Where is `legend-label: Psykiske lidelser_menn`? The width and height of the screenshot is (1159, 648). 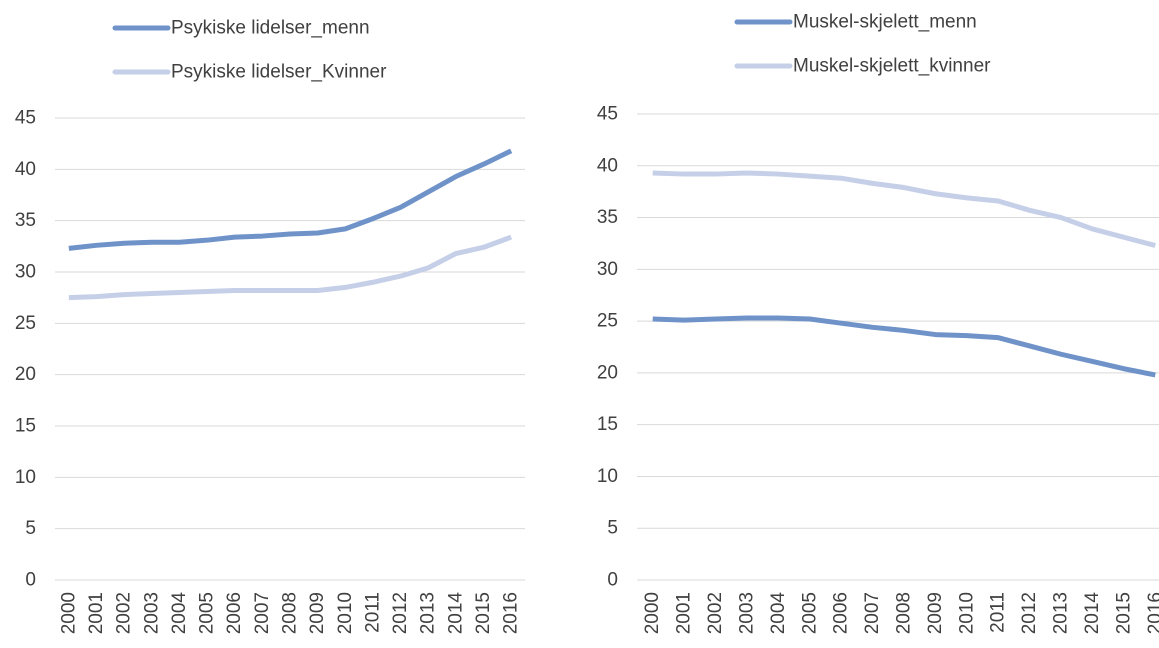 legend-label: Psykiske lidelser_menn is located at coordinates (270, 28).